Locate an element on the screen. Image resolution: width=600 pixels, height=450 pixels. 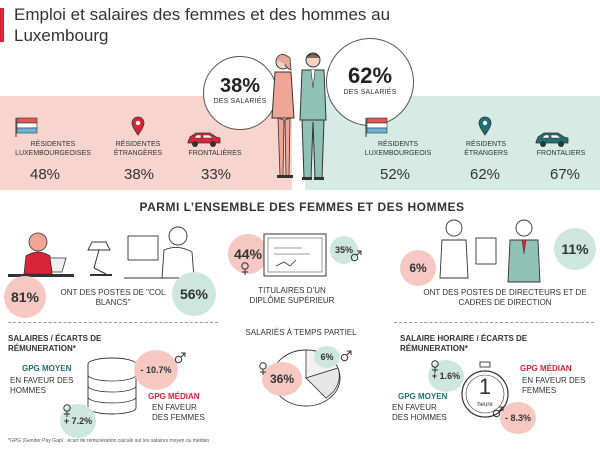
salaries-median-circle: - 10.7% is located at coordinates (156, 370).